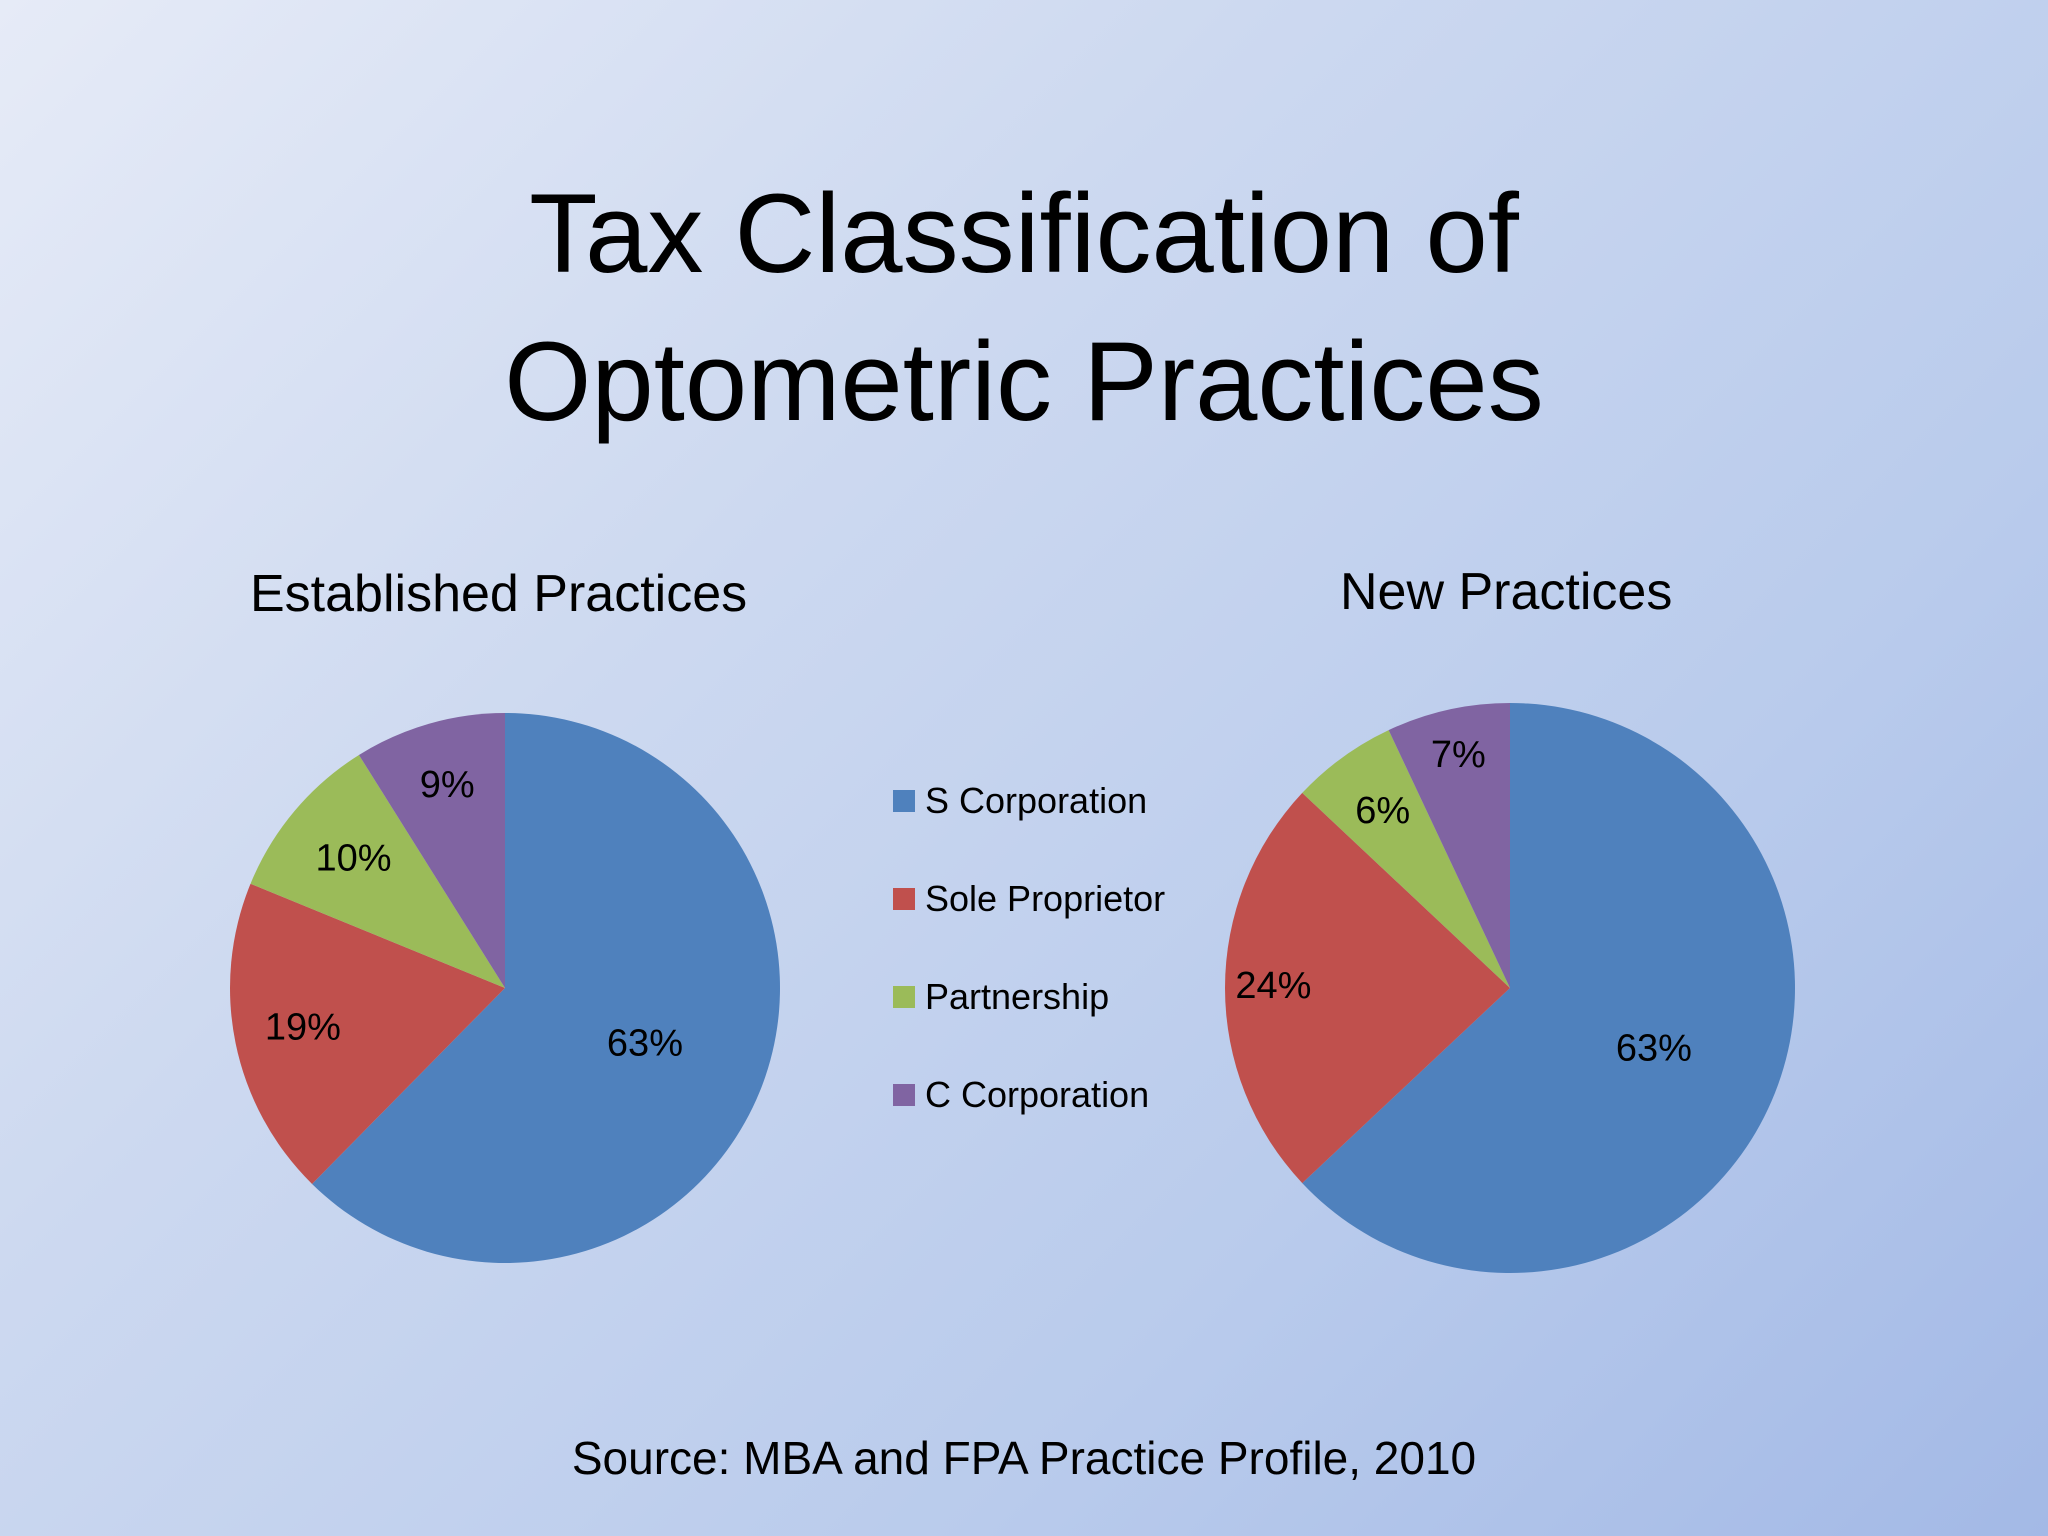  Describe the element at coordinates (546, 988) in the screenshot. I see `established-pie-slice-s-corporation` at that location.